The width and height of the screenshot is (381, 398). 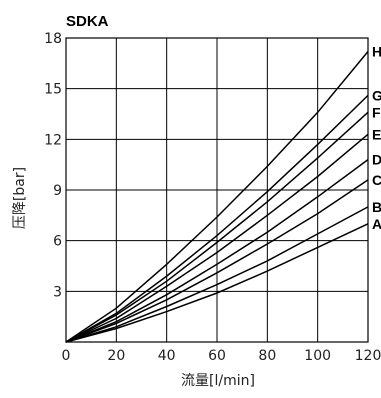 I want to click on x-ticks: 0 20 40 60 80 100 120, so click(x=221, y=356).